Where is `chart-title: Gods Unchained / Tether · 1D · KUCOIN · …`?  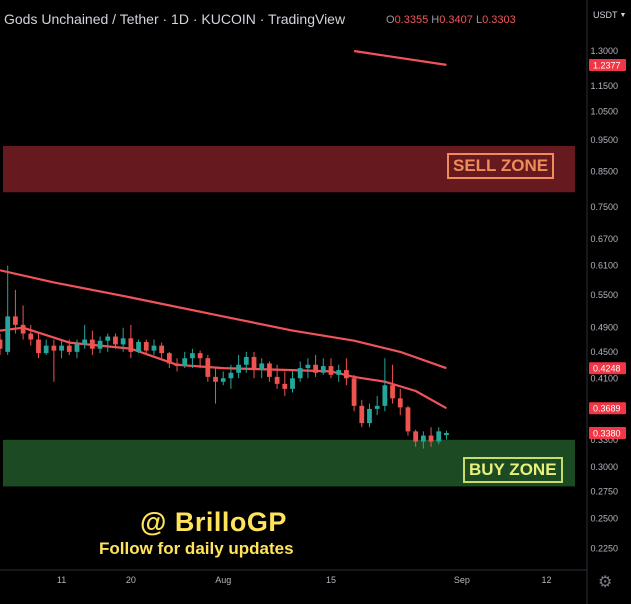 chart-title: Gods Unchained / Tether · 1D · KUCOIN · … is located at coordinates (175, 19).